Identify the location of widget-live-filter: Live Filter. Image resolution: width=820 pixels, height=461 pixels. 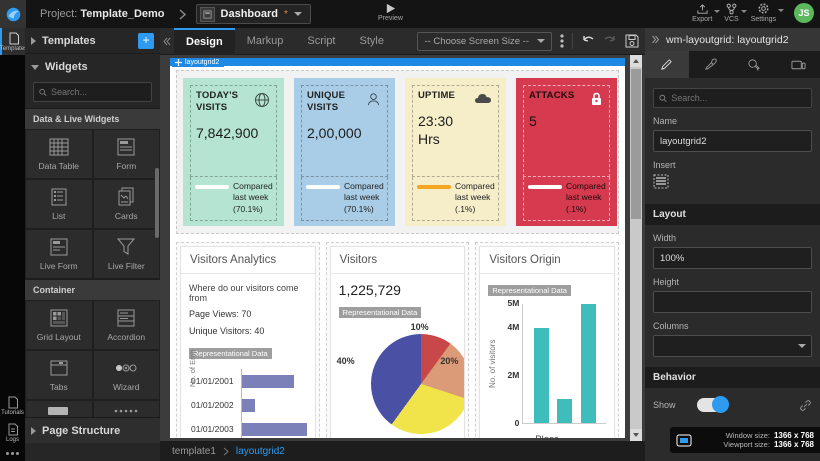
(126, 254).